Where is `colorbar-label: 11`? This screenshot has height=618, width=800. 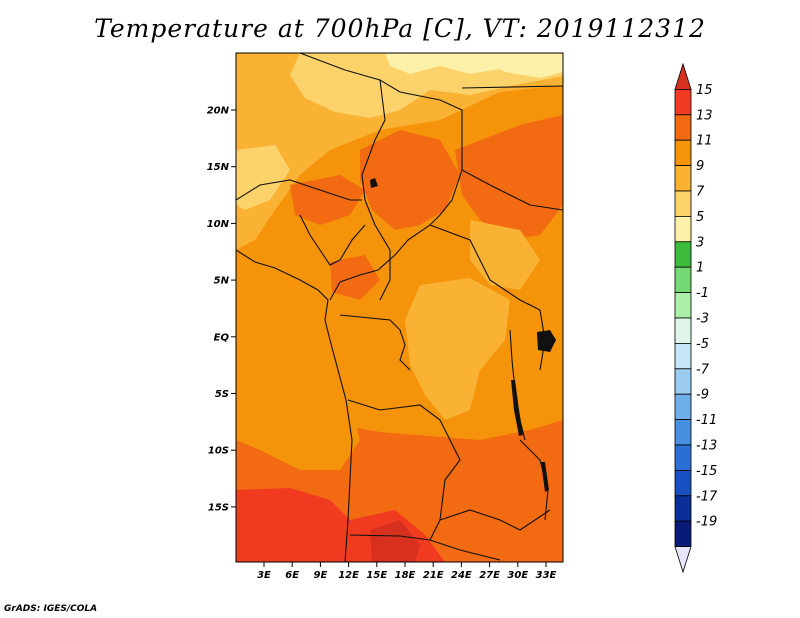 colorbar-label: 11 is located at coordinates (704, 141).